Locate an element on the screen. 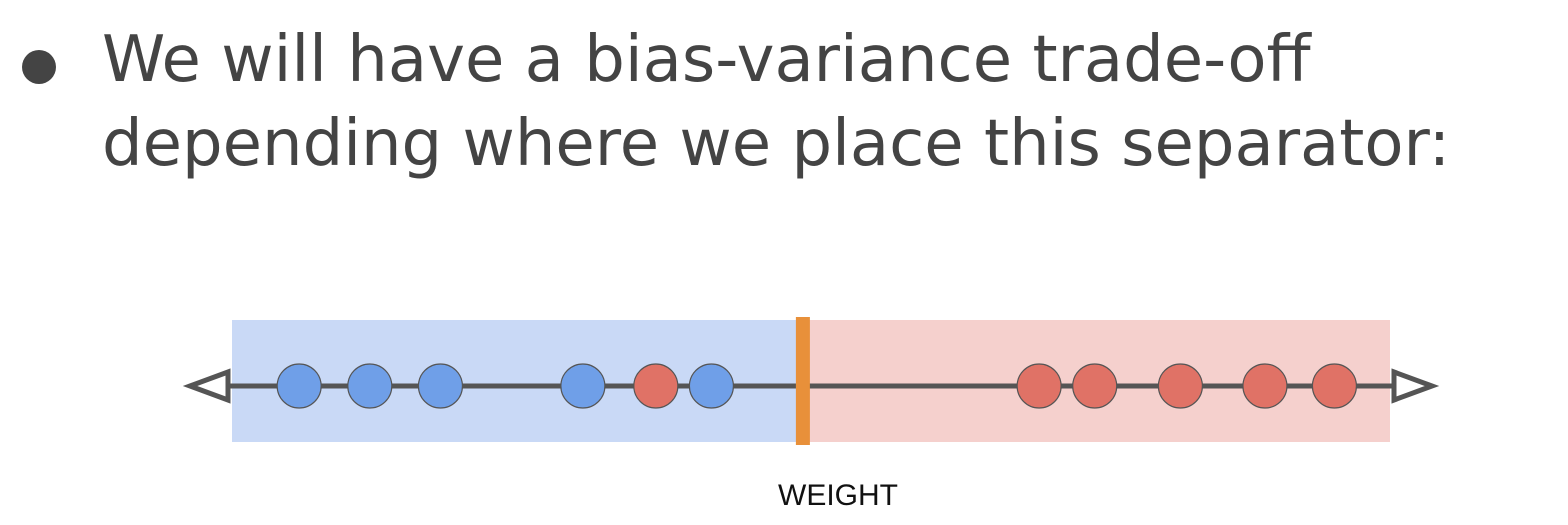  bullet-text-line-2: depending where we place this separator: is located at coordinates (776, 144).